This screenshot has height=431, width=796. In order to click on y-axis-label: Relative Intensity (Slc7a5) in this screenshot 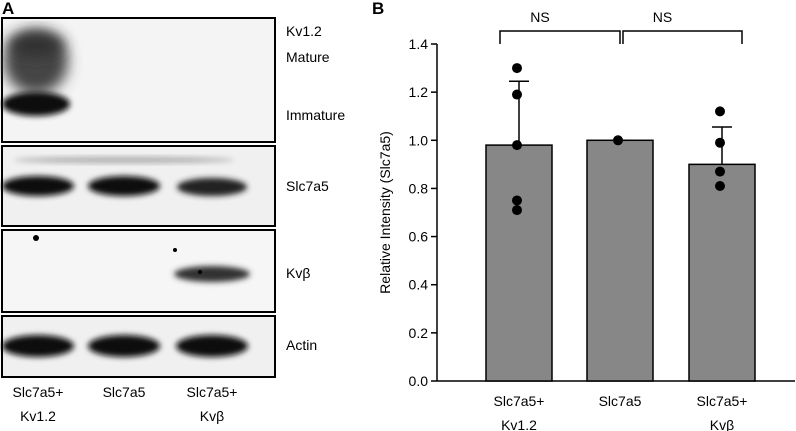, I will do `click(385, 212)`.